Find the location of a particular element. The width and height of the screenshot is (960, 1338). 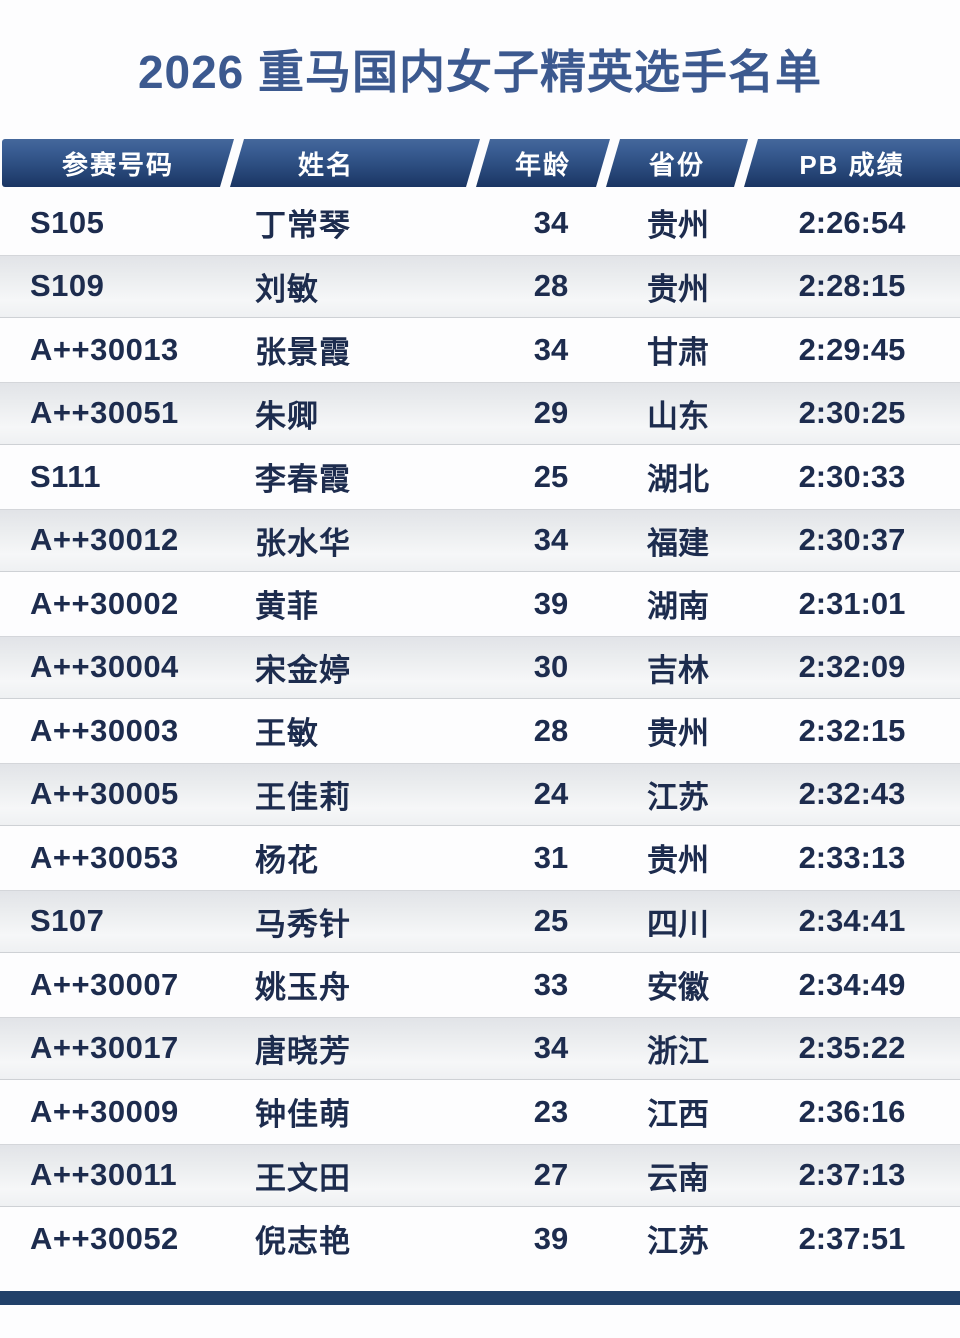

bib-cell: A++30017 is located at coordinates (104, 1048).